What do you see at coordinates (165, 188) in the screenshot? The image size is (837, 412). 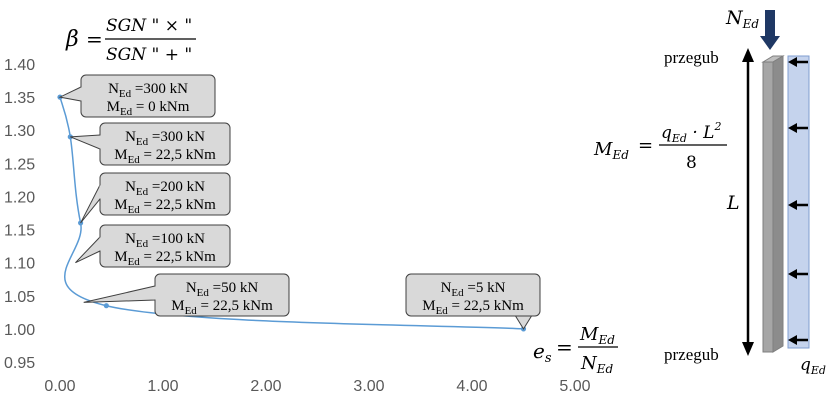 I see `annotation-n-line: NEd =200 kN` at bounding box center [165, 188].